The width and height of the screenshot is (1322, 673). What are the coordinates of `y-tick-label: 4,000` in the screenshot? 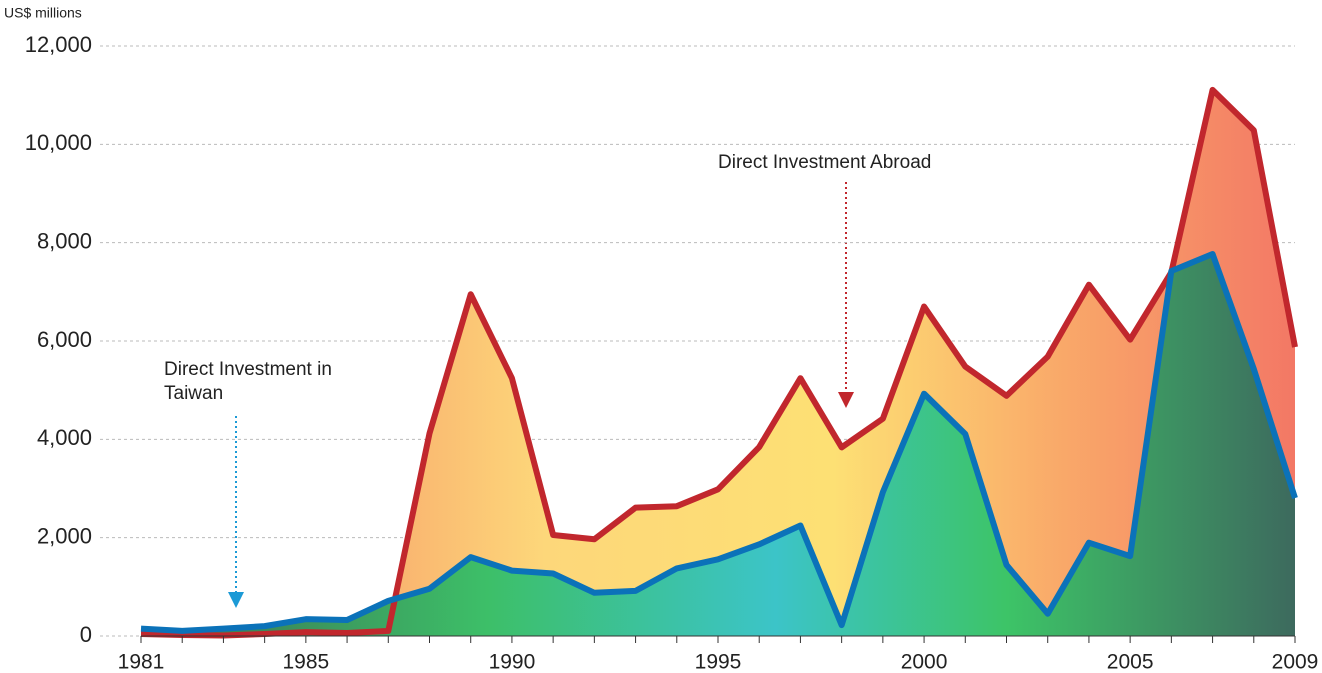 It's located at (64, 437).